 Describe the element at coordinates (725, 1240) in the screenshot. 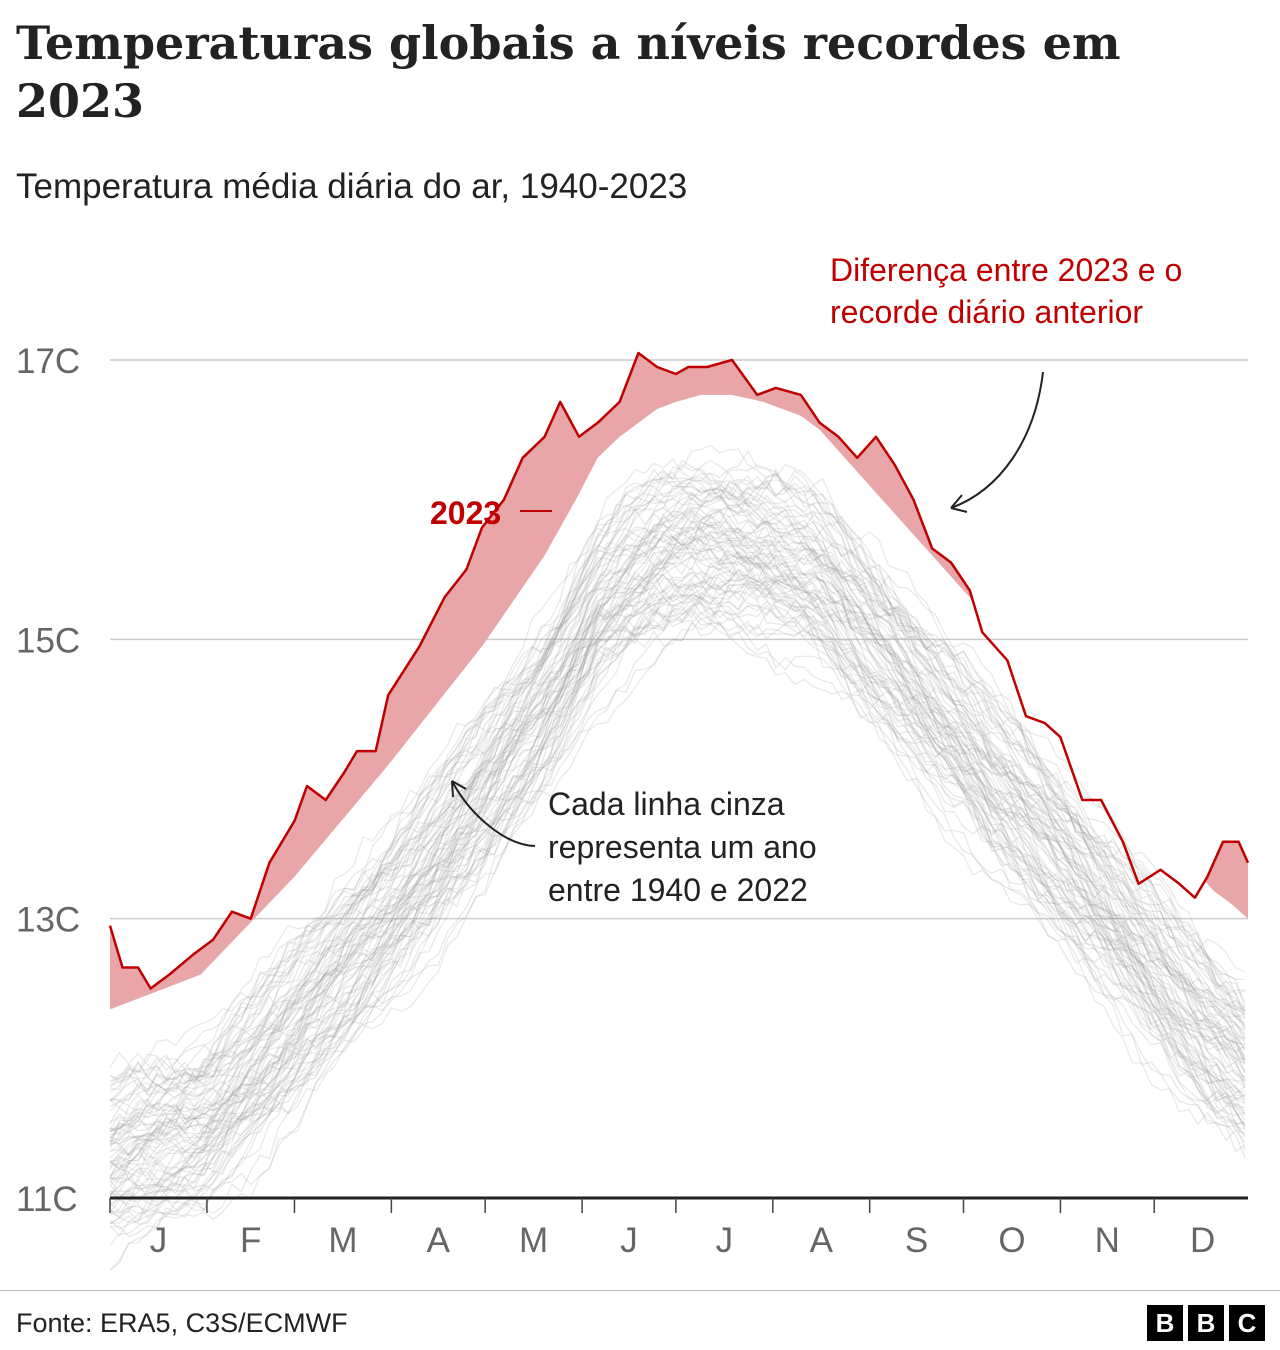

I see `x-tick-label: J` at that location.